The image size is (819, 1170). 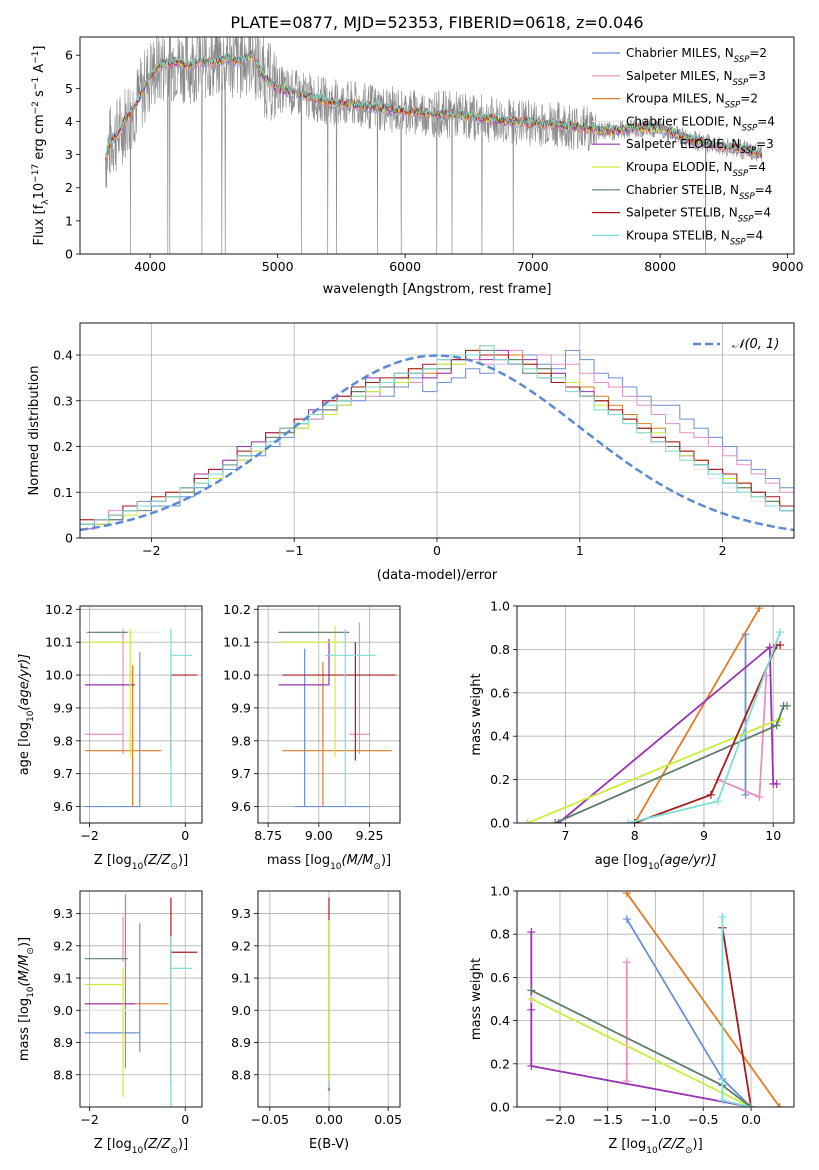 What do you see at coordinates (500, 891) in the screenshot?
I see `y-tick-label: 1.0` at bounding box center [500, 891].